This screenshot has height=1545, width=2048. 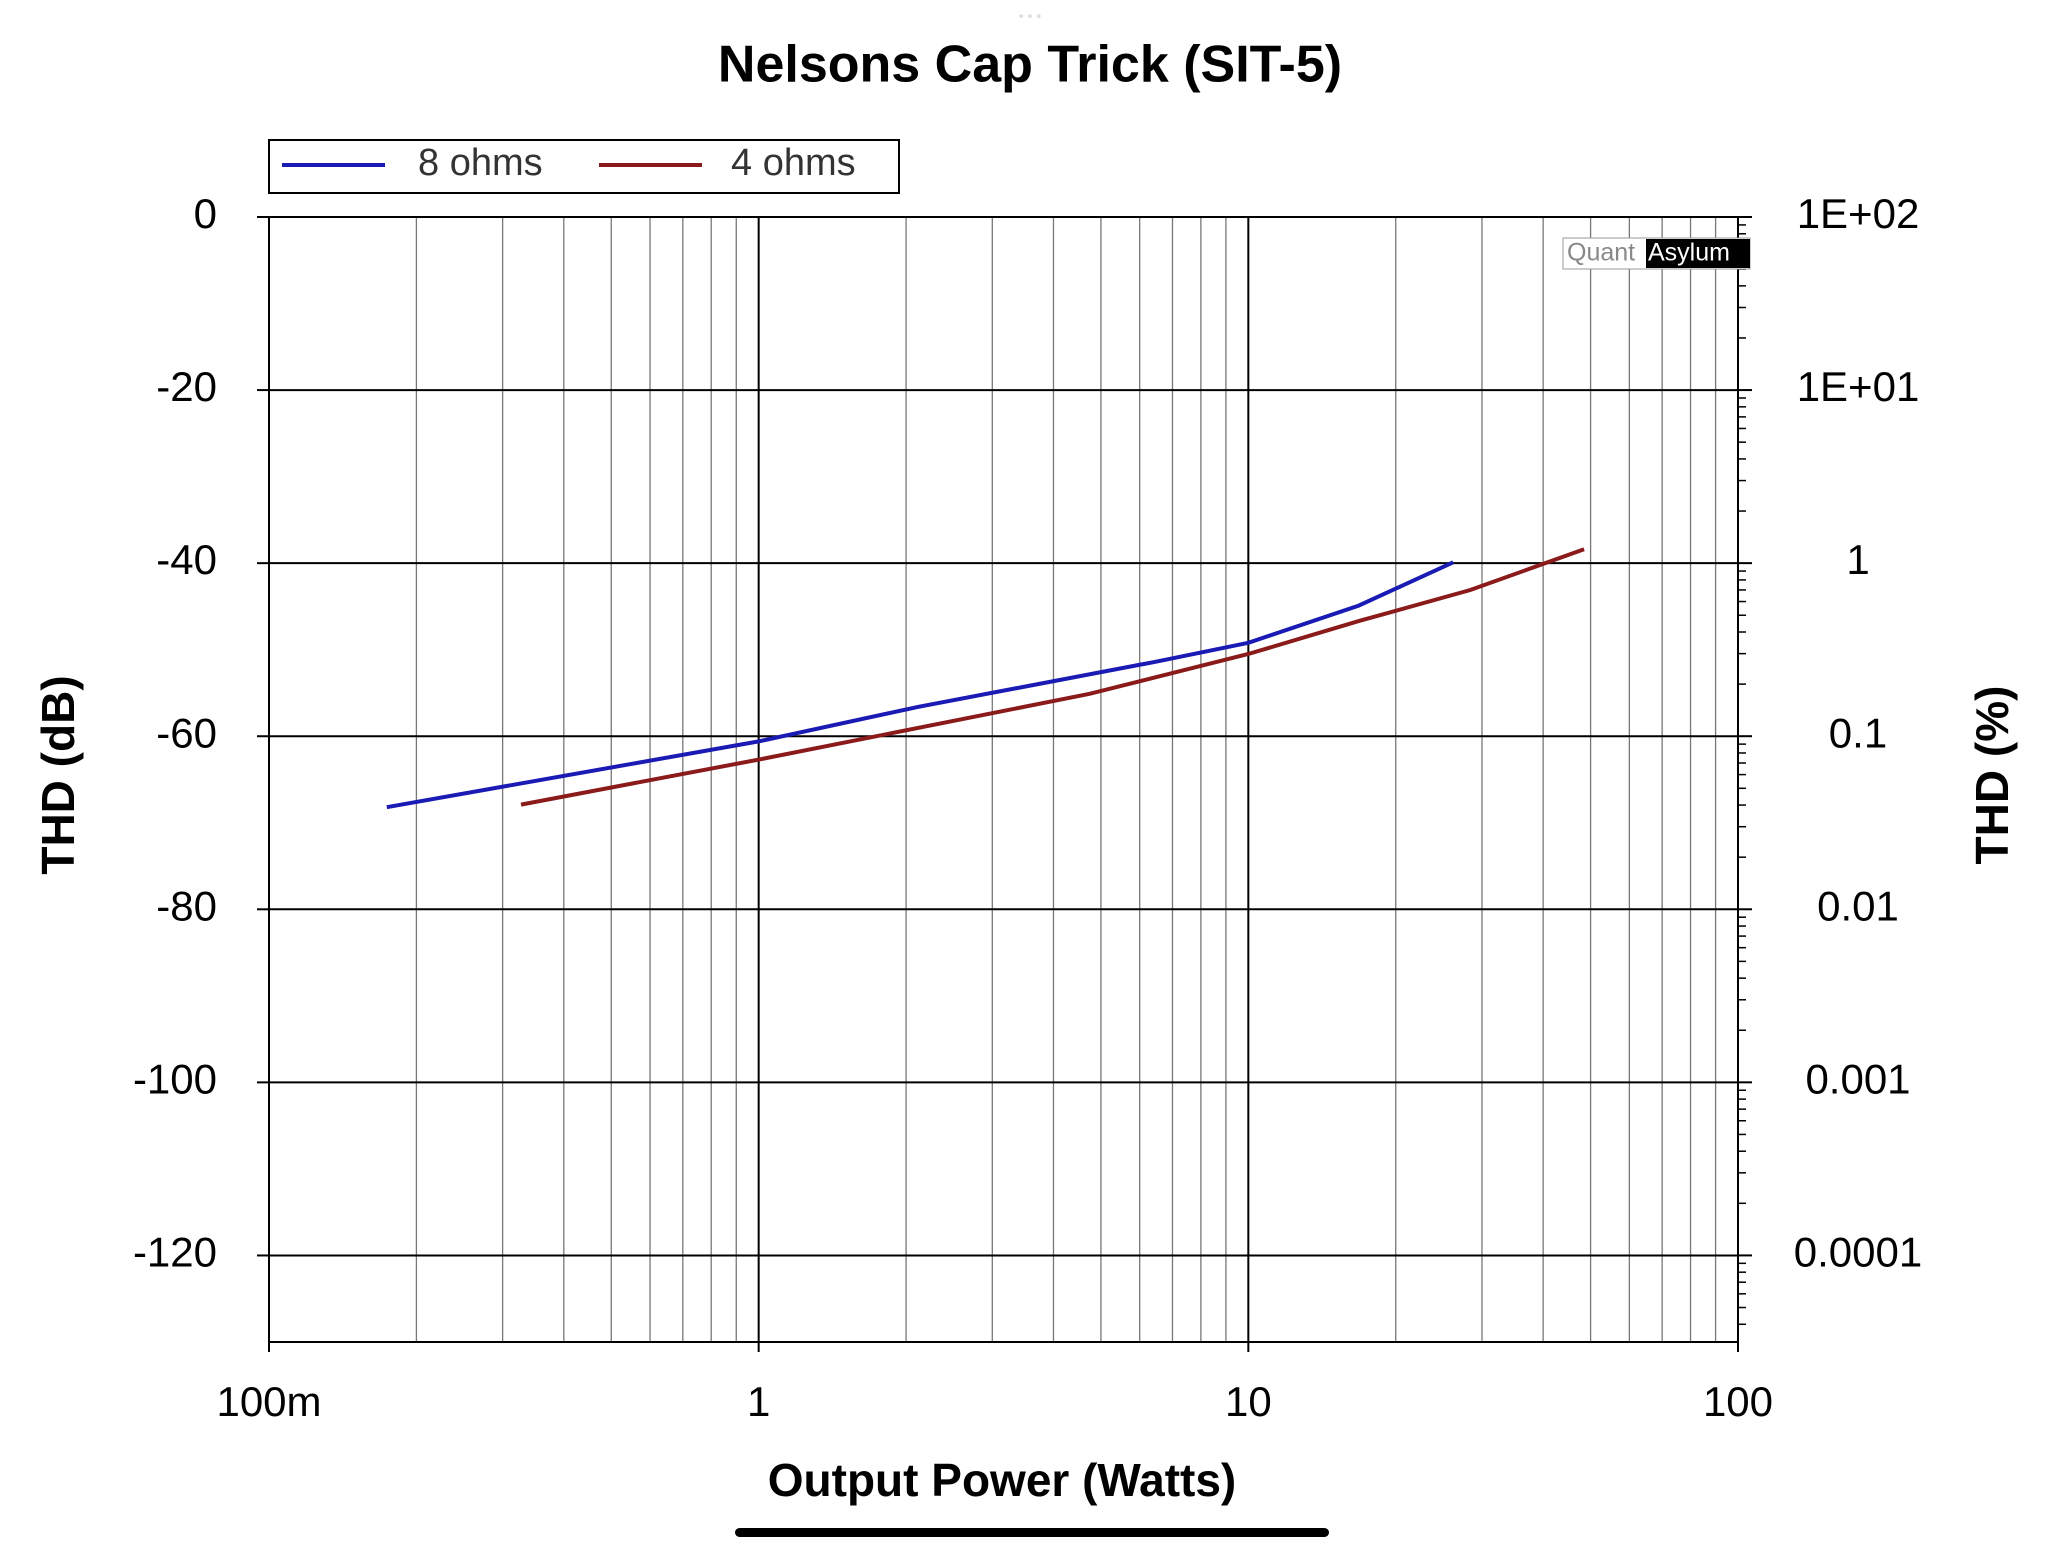 What do you see at coordinates (1030, 65) in the screenshot?
I see `chart-title: Nelsons Cap Trick (SIT-5)` at bounding box center [1030, 65].